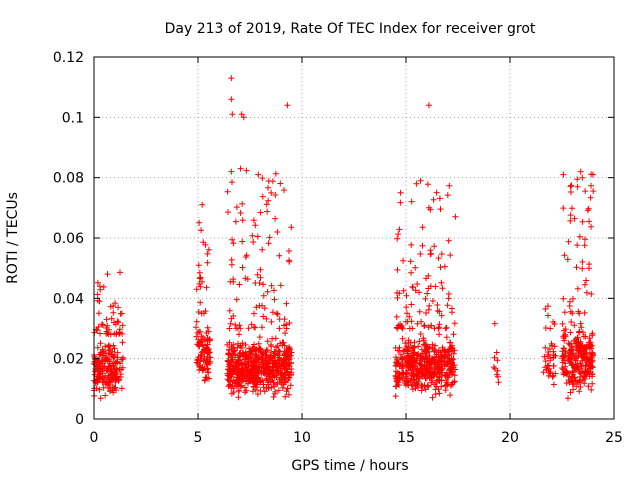  I want to click on x-axis-title: GPS time / hours, so click(349, 466).